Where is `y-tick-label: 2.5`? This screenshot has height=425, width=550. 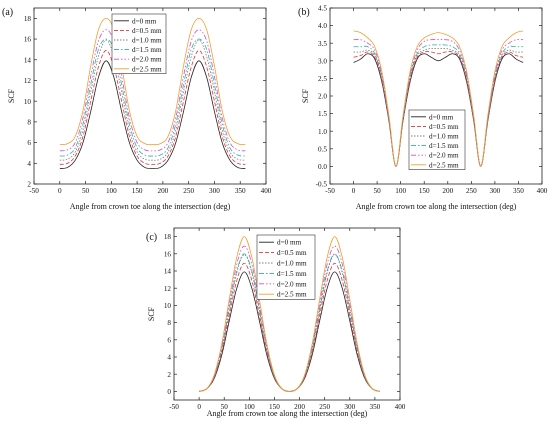
y-tick-label: 2.5 is located at coordinates (322, 79).